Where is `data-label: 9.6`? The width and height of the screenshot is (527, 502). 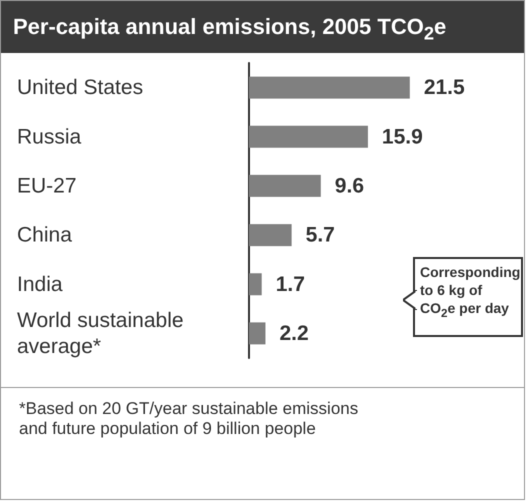 data-label: 9.6 is located at coordinates (349, 186).